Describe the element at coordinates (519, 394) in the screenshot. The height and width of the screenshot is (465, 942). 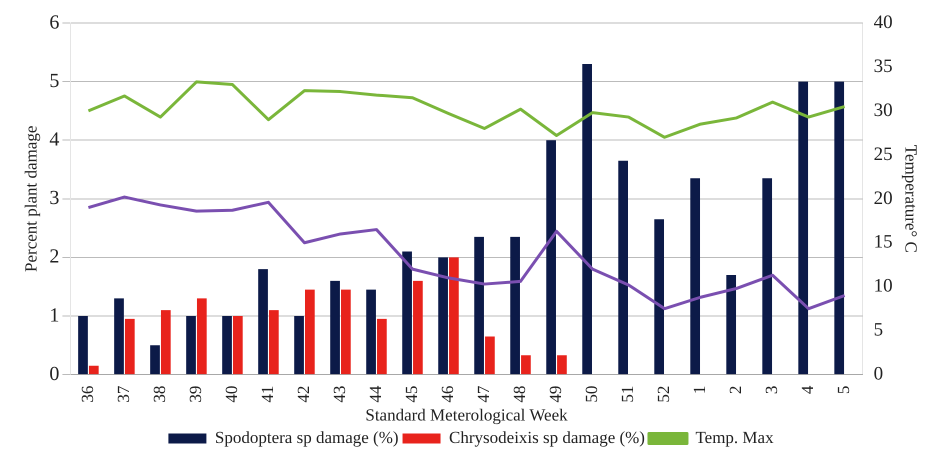
I see `x-tick-label: 48` at that location.